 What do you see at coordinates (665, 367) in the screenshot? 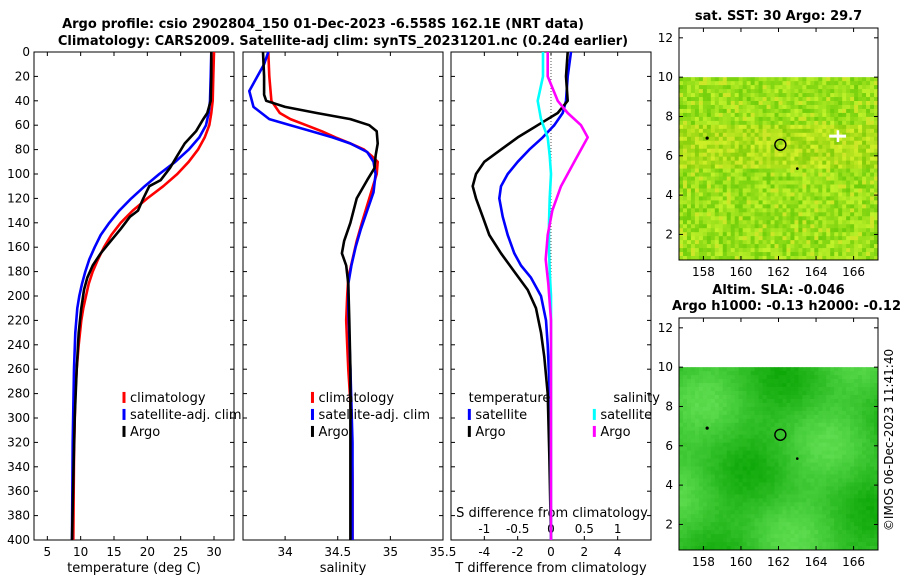
I see `y-tick-label: 10` at bounding box center [665, 367].